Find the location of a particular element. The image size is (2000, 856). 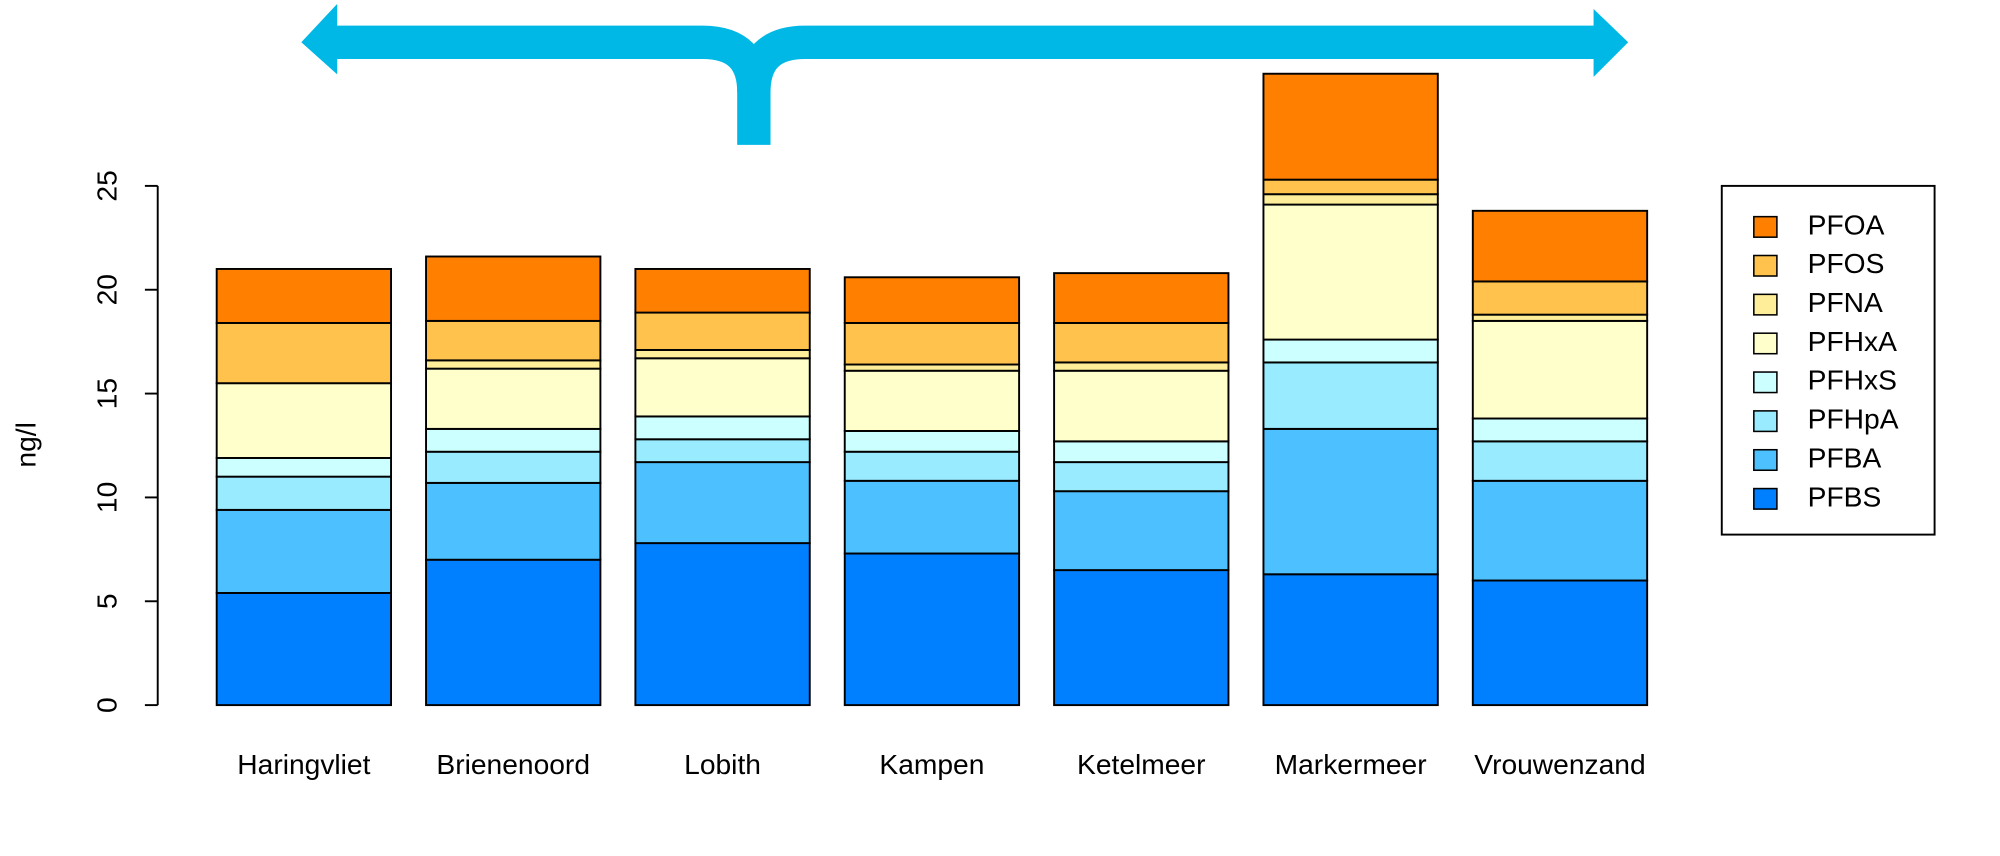

legend-label: PFHxS is located at coordinates (1852, 380).